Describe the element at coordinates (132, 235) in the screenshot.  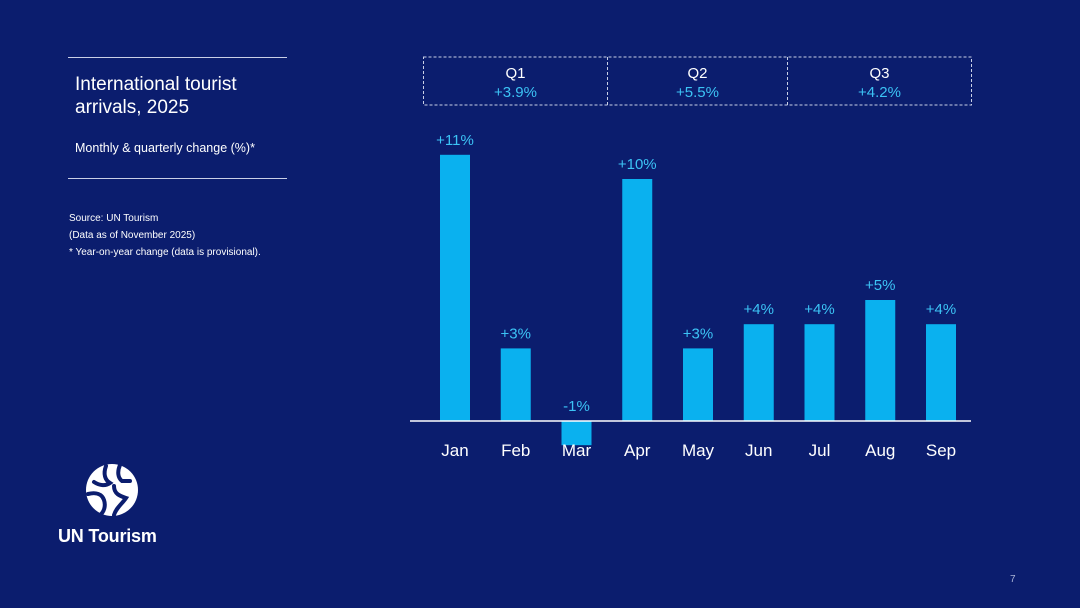
I see `data-date-note: (Data as of November 2025)` at that location.